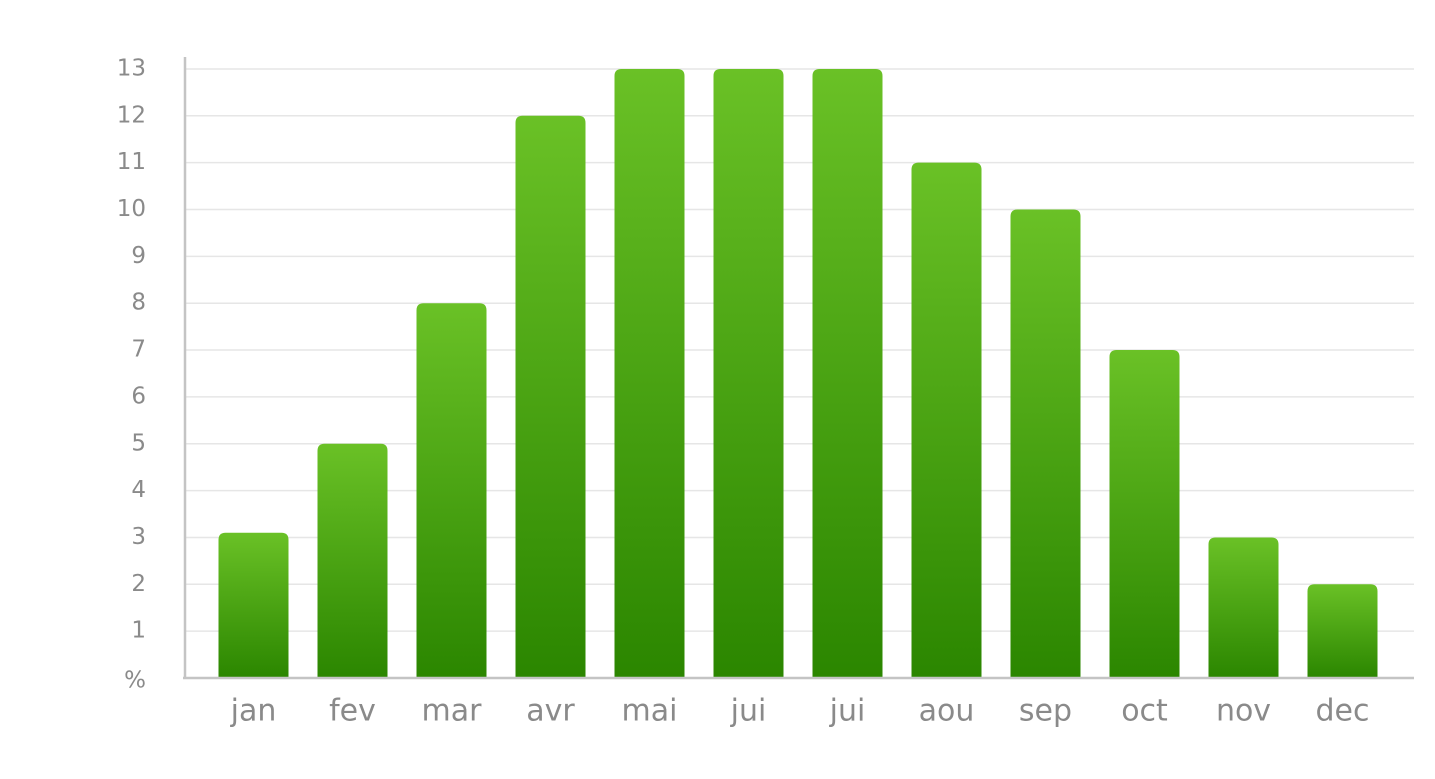  What do you see at coordinates (138, 584) in the screenshot?
I see `y-tick-label: 2` at bounding box center [138, 584].